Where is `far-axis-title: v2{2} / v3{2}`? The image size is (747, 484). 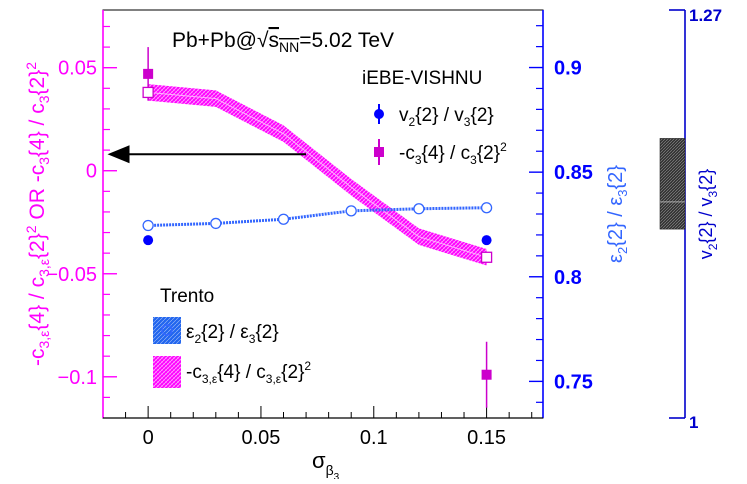
far-axis-title: v2{2} / v3{2} is located at coordinates (708, 214).